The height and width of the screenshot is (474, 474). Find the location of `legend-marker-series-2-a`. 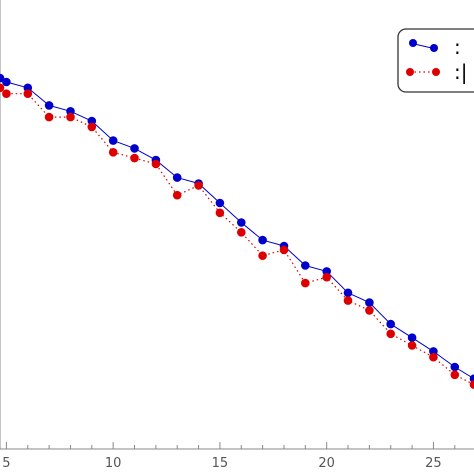

legend-marker-series-2-a is located at coordinates (410, 72).